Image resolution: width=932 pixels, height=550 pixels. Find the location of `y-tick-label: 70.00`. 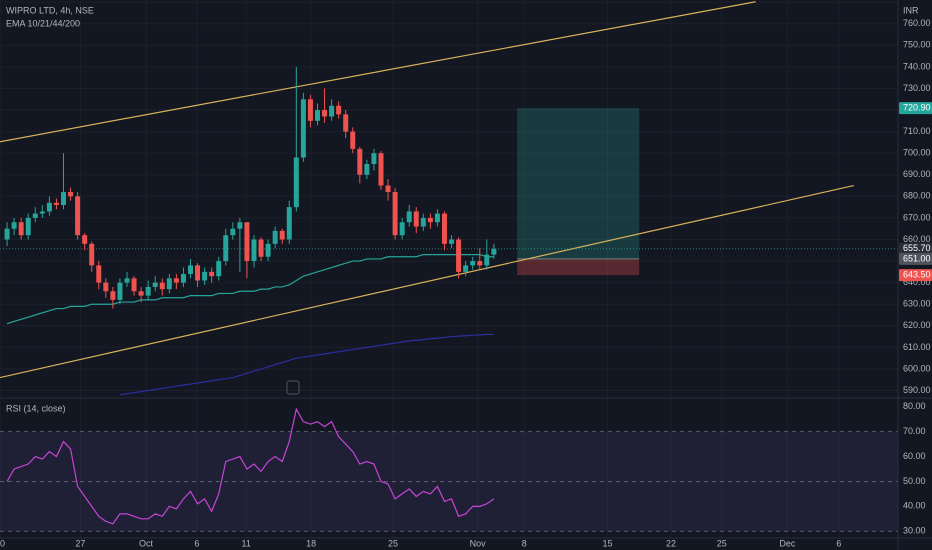

y-tick-label: 70.00 is located at coordinates (914, 431).